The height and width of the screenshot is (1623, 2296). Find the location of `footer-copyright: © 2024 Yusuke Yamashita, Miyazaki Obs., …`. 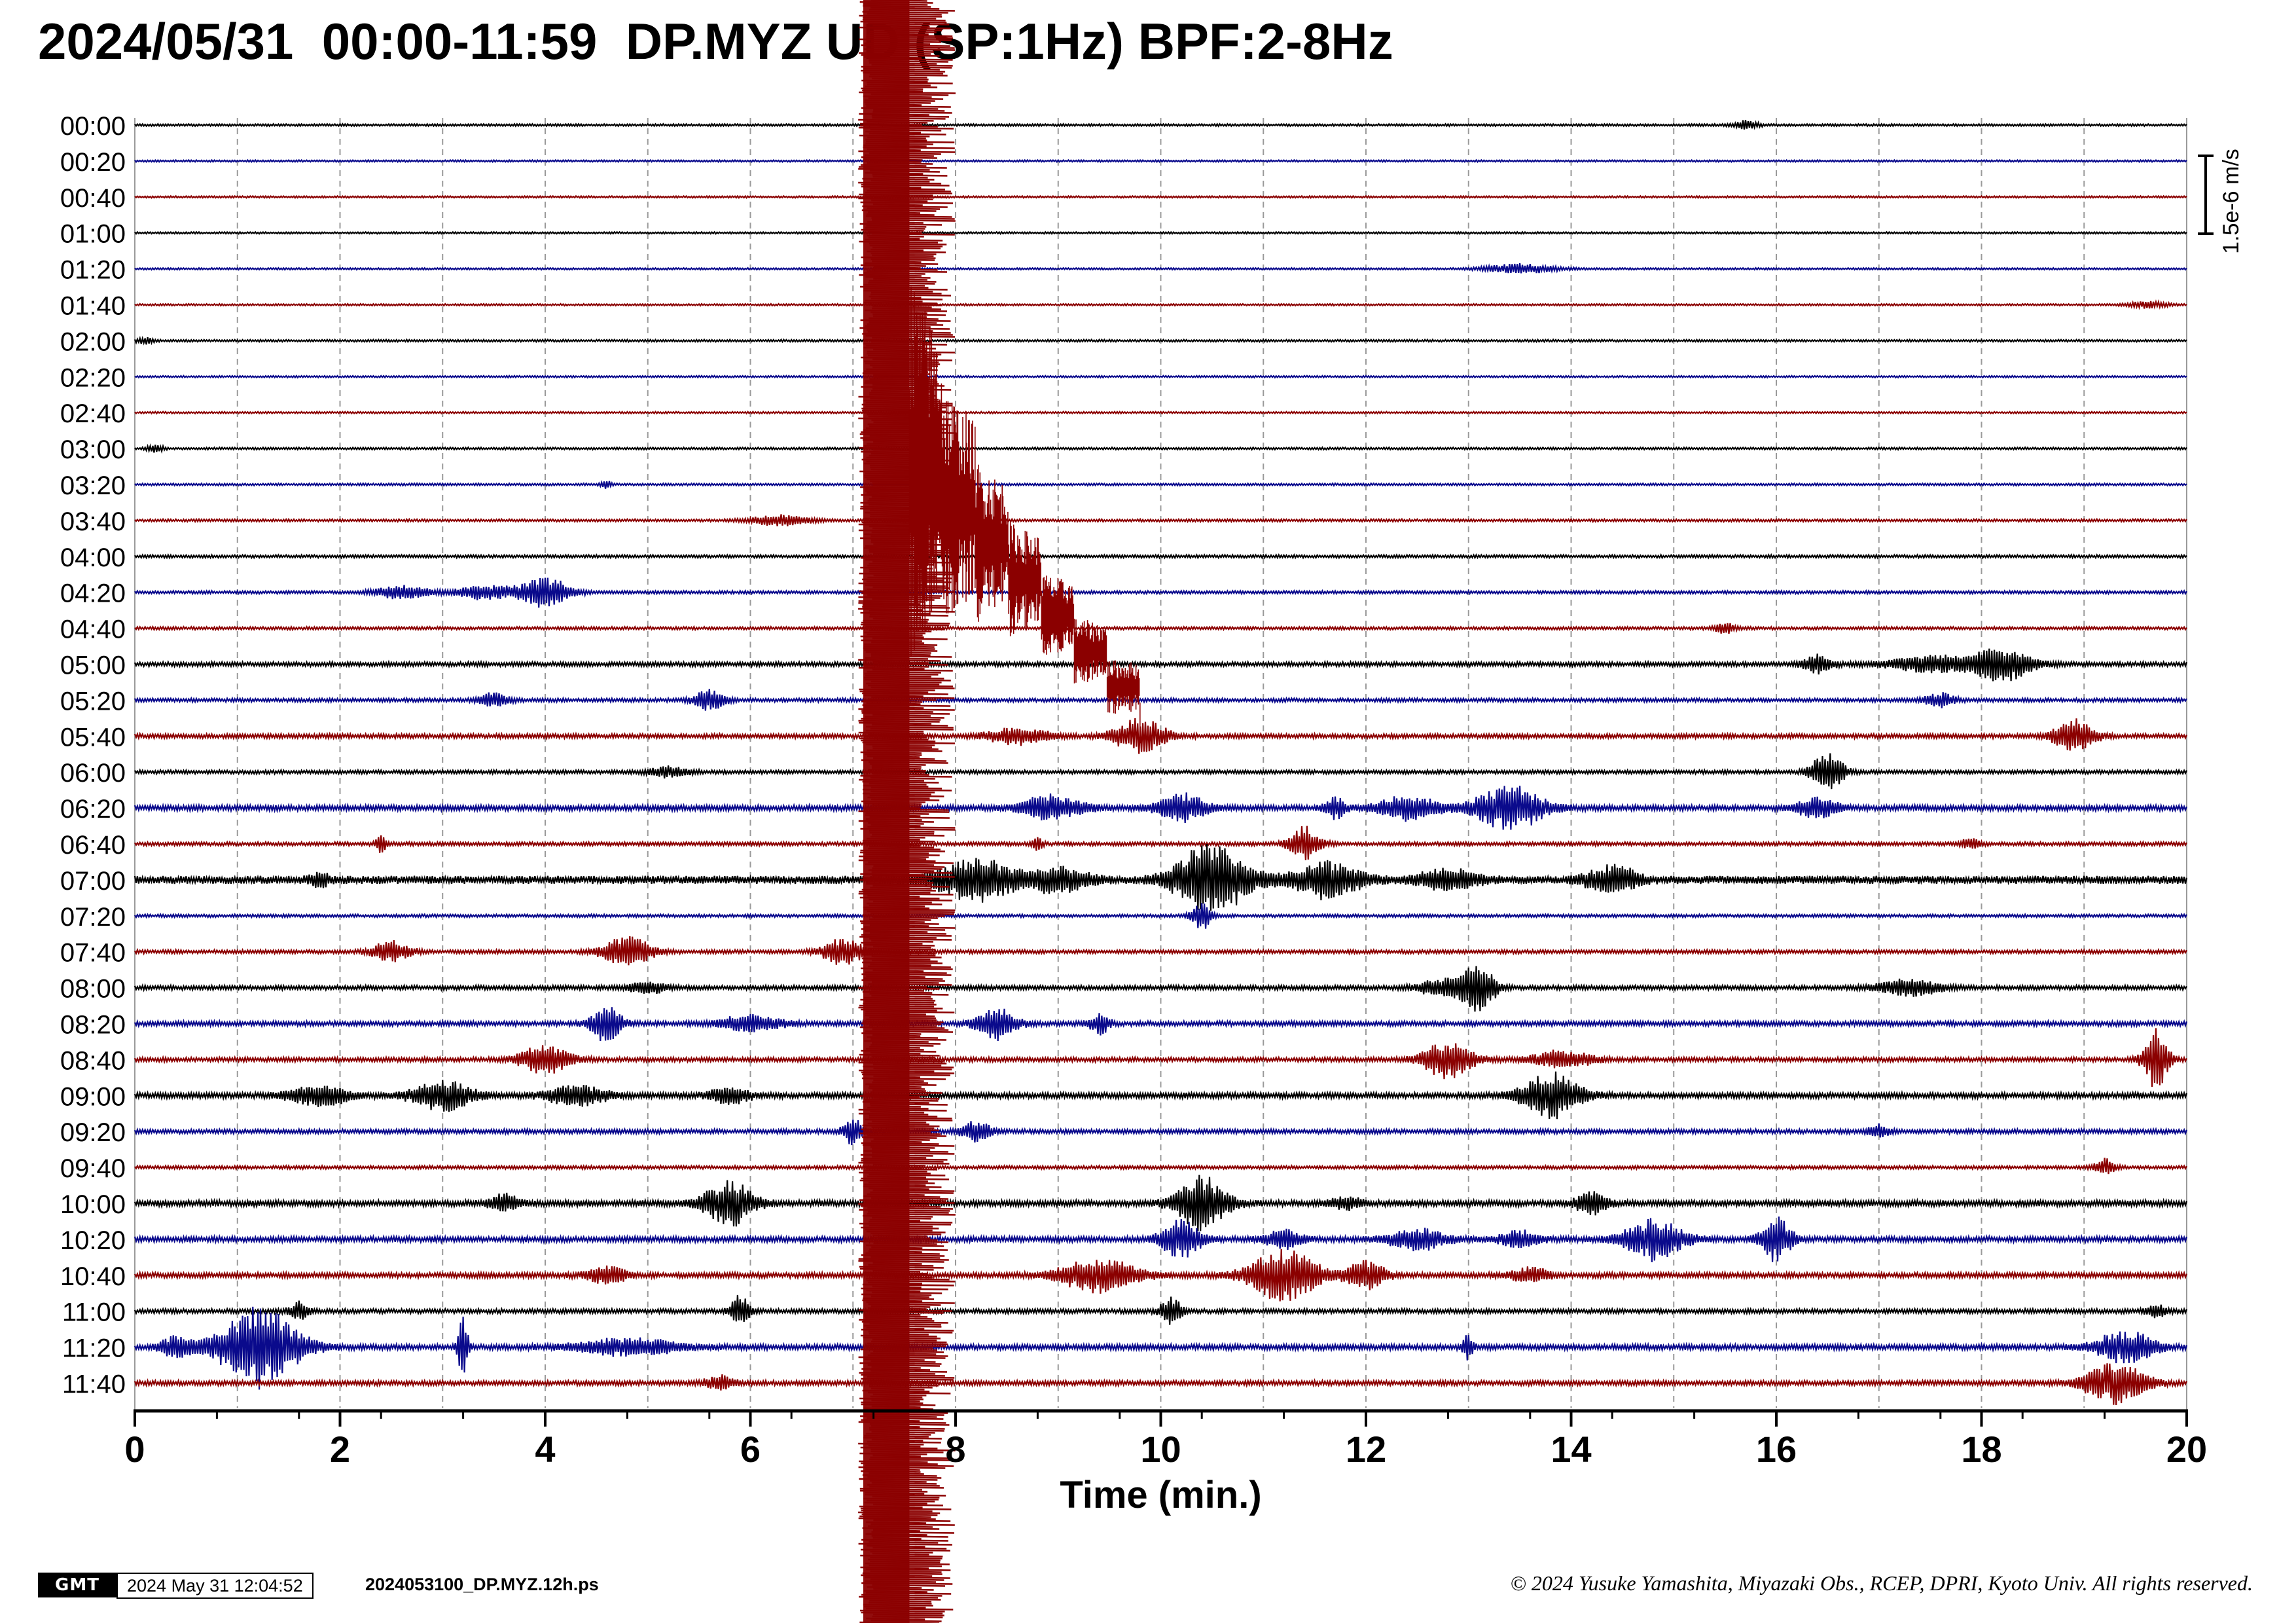

footer-copyright: © 2024 Yusuke Yamashita, Miyazaki Obs., … is located at coordinates (1881, 1583).